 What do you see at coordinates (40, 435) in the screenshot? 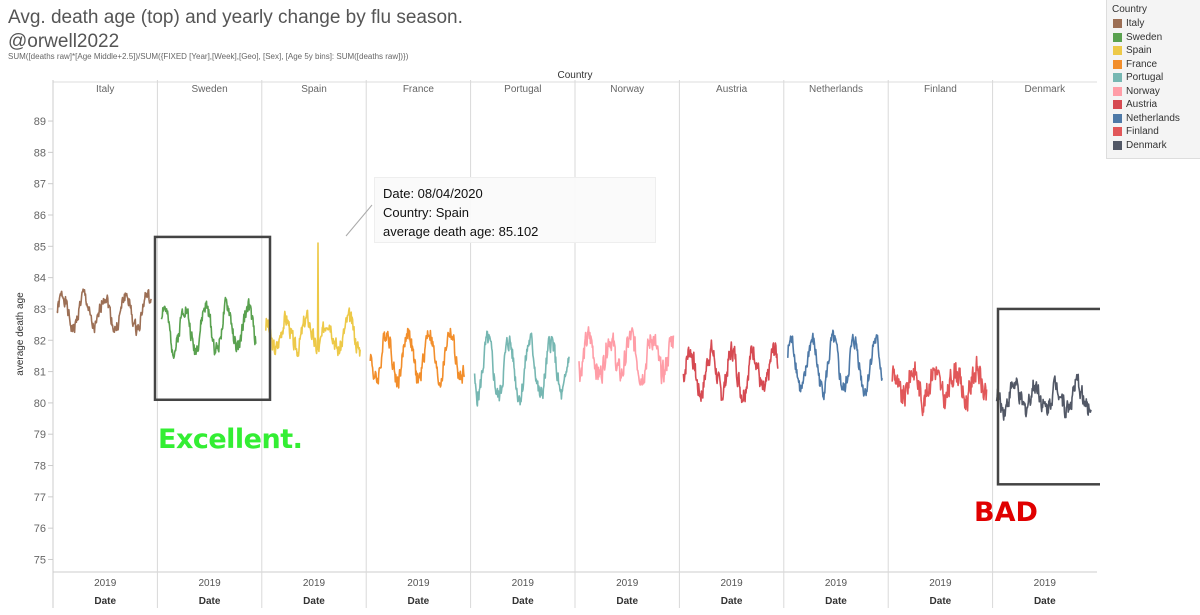
I see `y-tick-label: 79` at bounding box center [40, 435].